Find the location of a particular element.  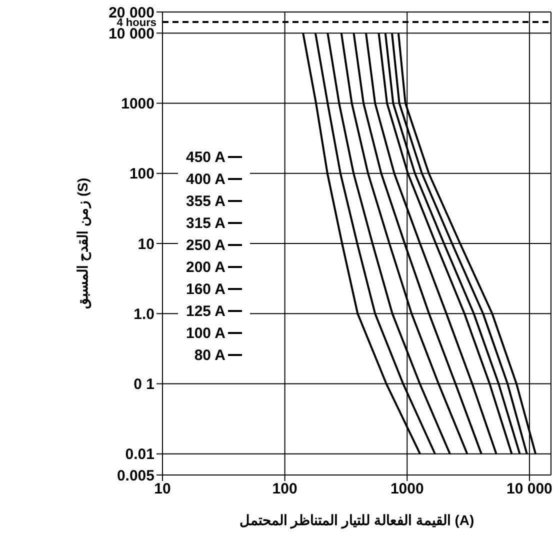

y-tick-label: 1000 is located at coordinates (137, 104).